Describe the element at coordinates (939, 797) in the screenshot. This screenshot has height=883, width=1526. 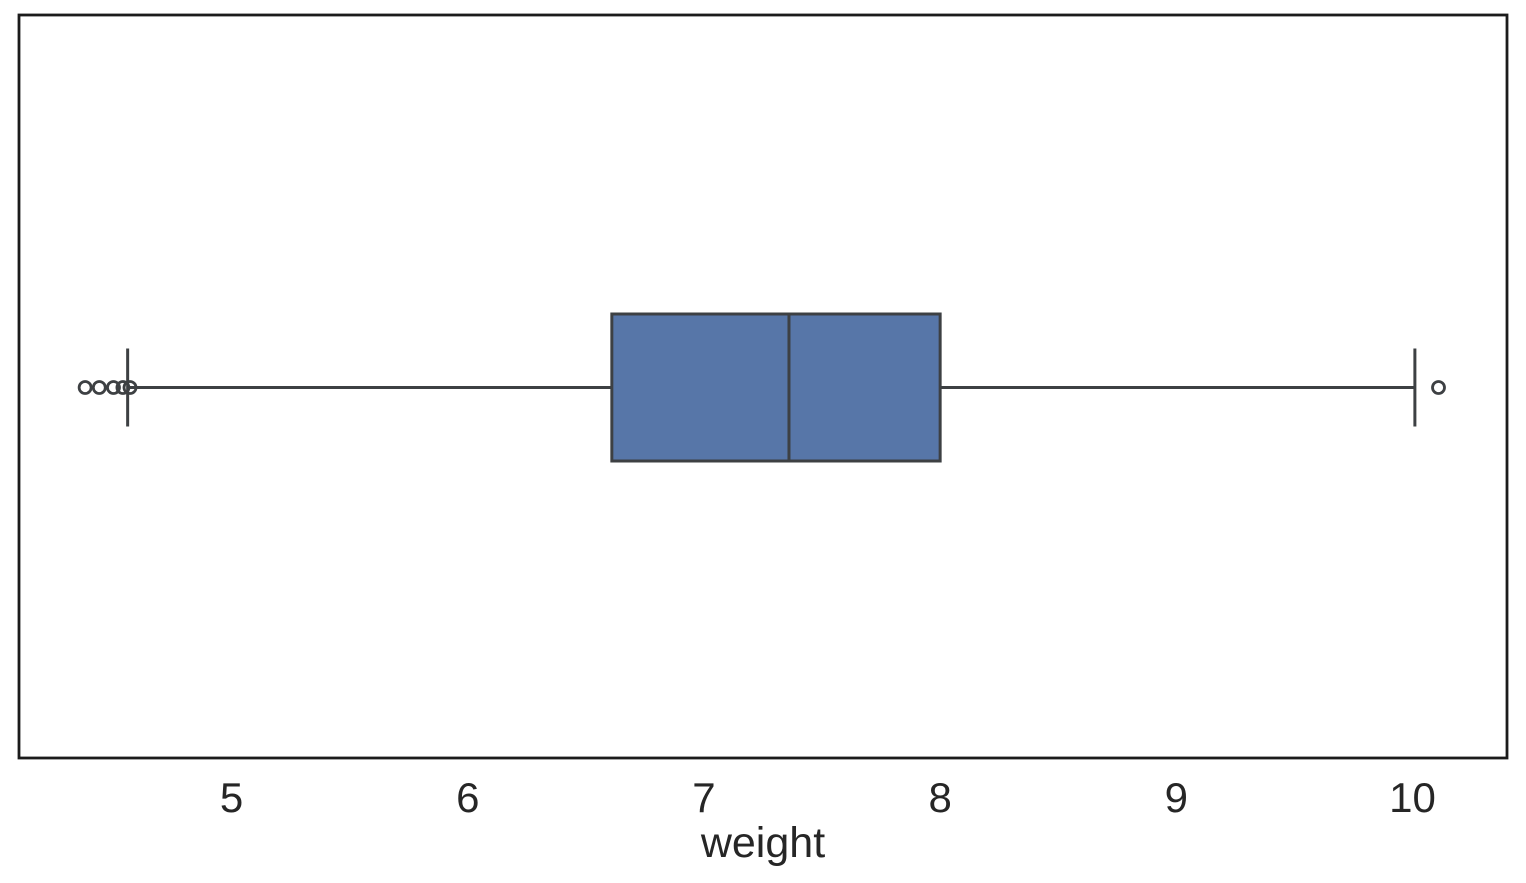
I see `x-tick-label: 8` at that location.